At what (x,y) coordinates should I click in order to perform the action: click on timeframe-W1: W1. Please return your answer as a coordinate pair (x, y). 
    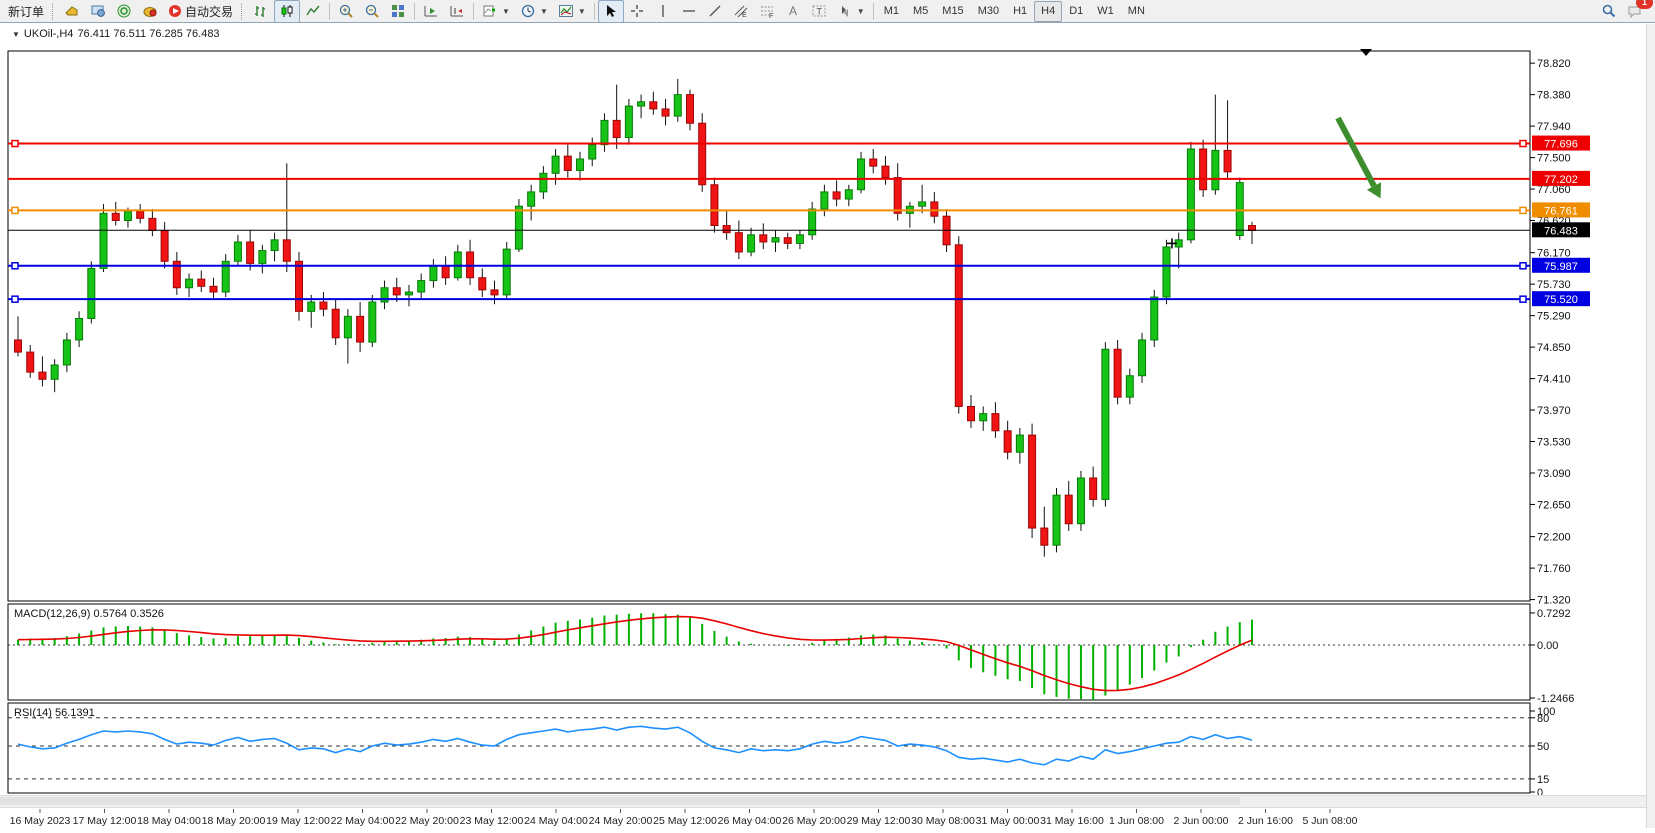
    Looking at the image, I should click on (1105, 10).